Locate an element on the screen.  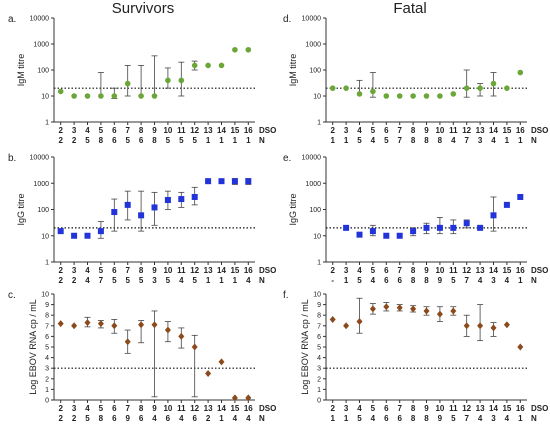
panel-b-n-value: 4 is located at coordinates (181, 280).